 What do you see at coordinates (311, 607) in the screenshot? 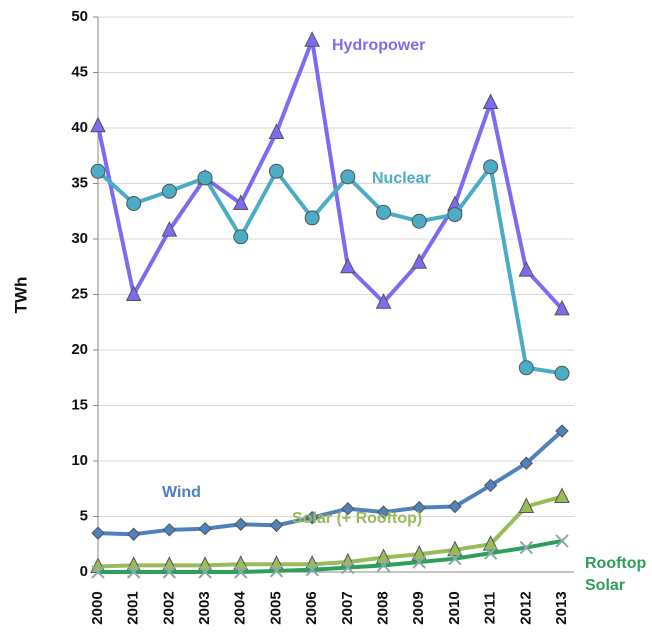
I see `x-tick-label: 2006` at bounding box center [311, 607].